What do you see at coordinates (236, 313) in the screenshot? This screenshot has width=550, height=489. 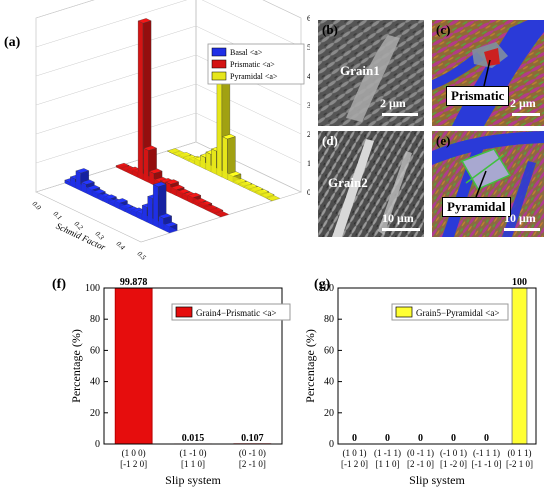 I see `legend-entry: Grain4−Prismatic <a>` at bounding box center [236, 313].